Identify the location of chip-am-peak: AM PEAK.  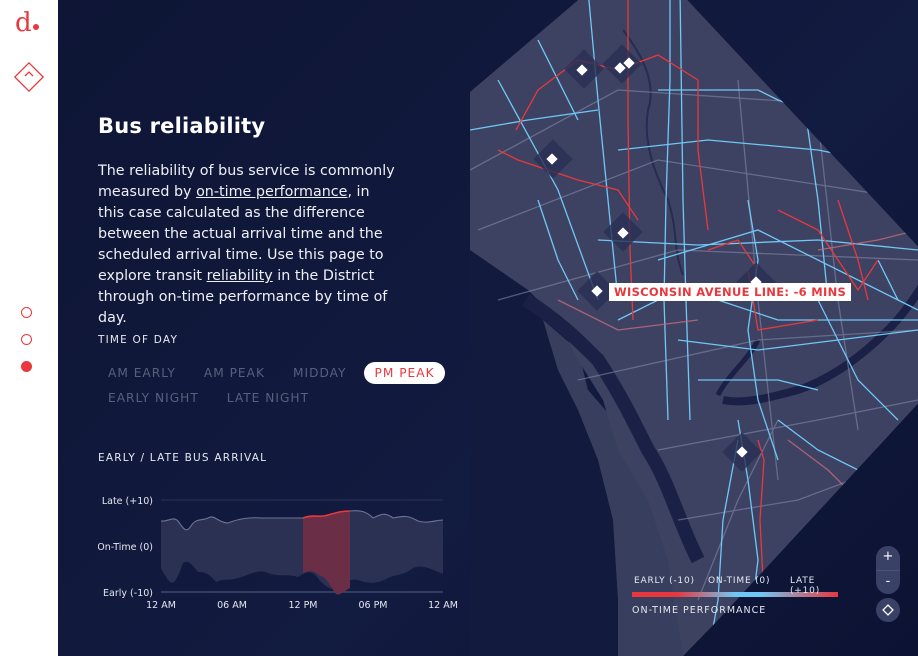
(234, 373).